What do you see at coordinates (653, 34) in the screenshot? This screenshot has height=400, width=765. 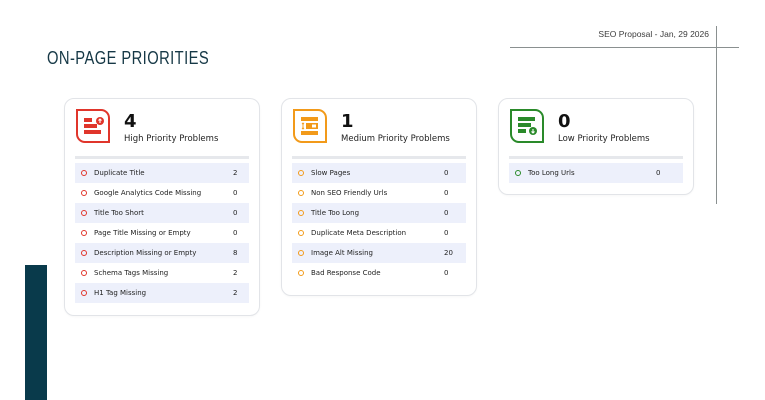 I see `document-meta: SEO Proposal - Jan, 29 2026` at bounding box center [653, 34].